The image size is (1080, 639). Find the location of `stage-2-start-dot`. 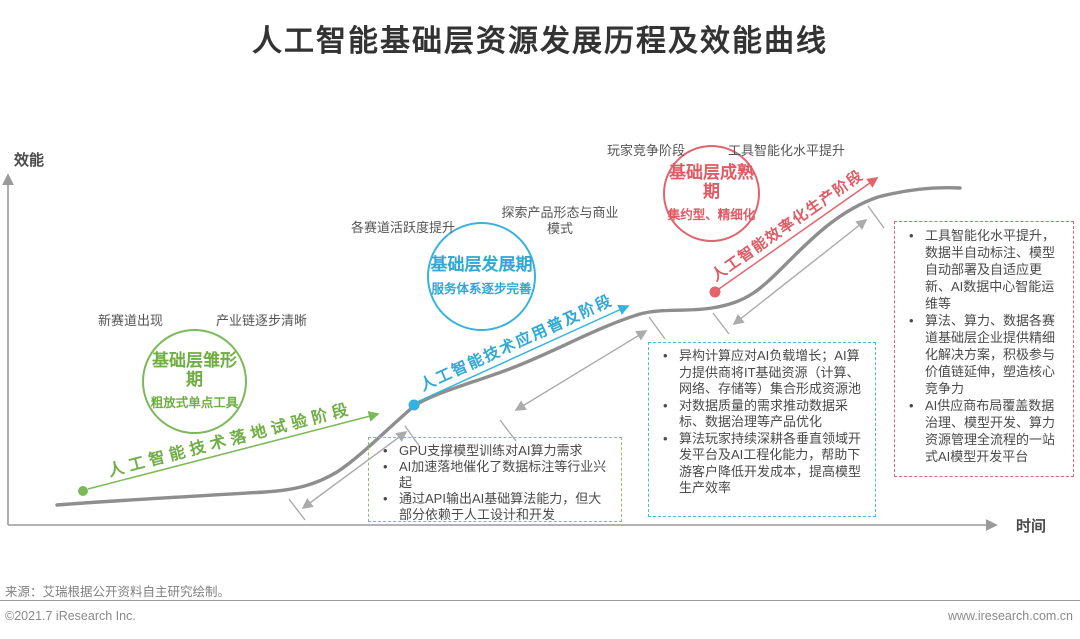

stage-2-start-dot is located at coordinates (414, 405).